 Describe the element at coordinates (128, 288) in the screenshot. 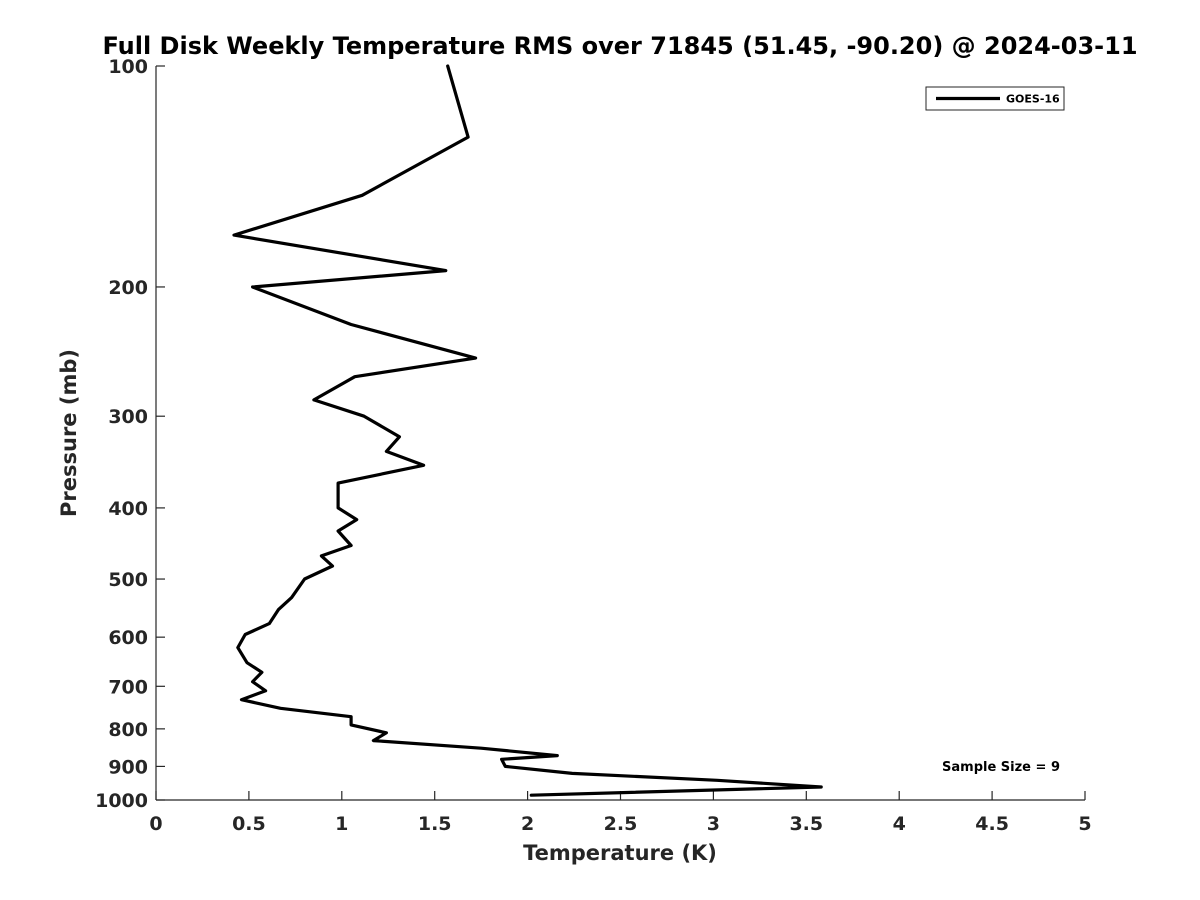

I see `y-tick-label: 200` at that location.